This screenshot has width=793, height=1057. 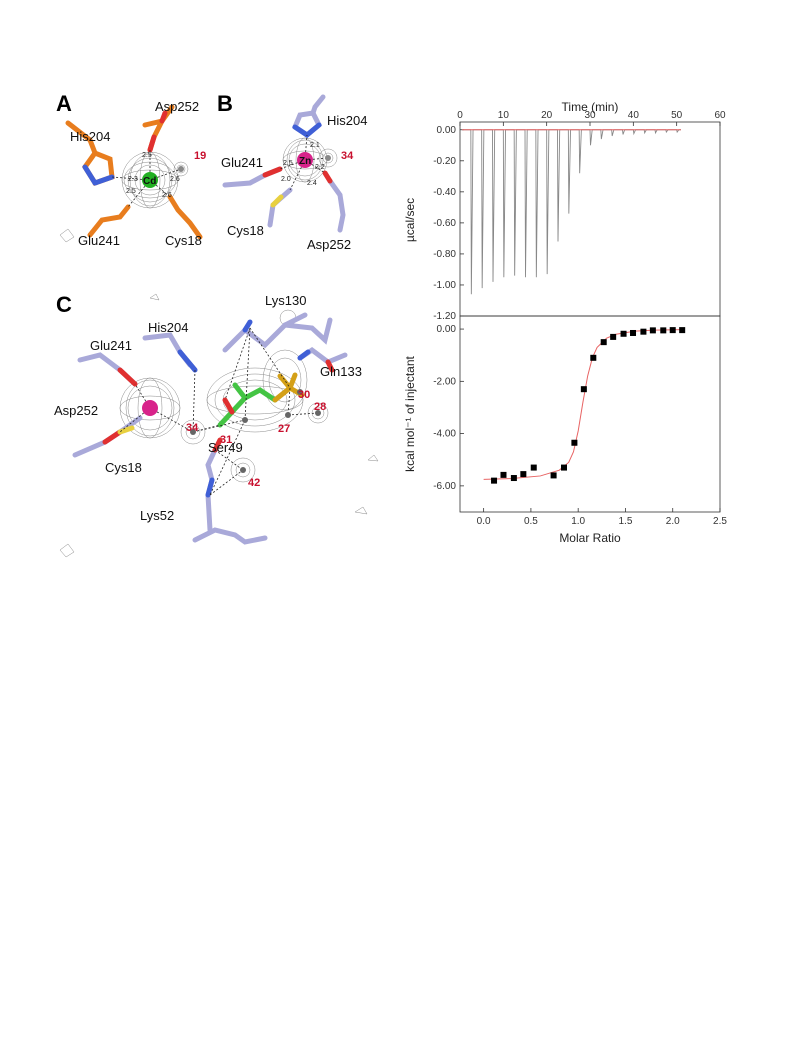 I want to click on thermogram-trace, so click(x=571, y=212).